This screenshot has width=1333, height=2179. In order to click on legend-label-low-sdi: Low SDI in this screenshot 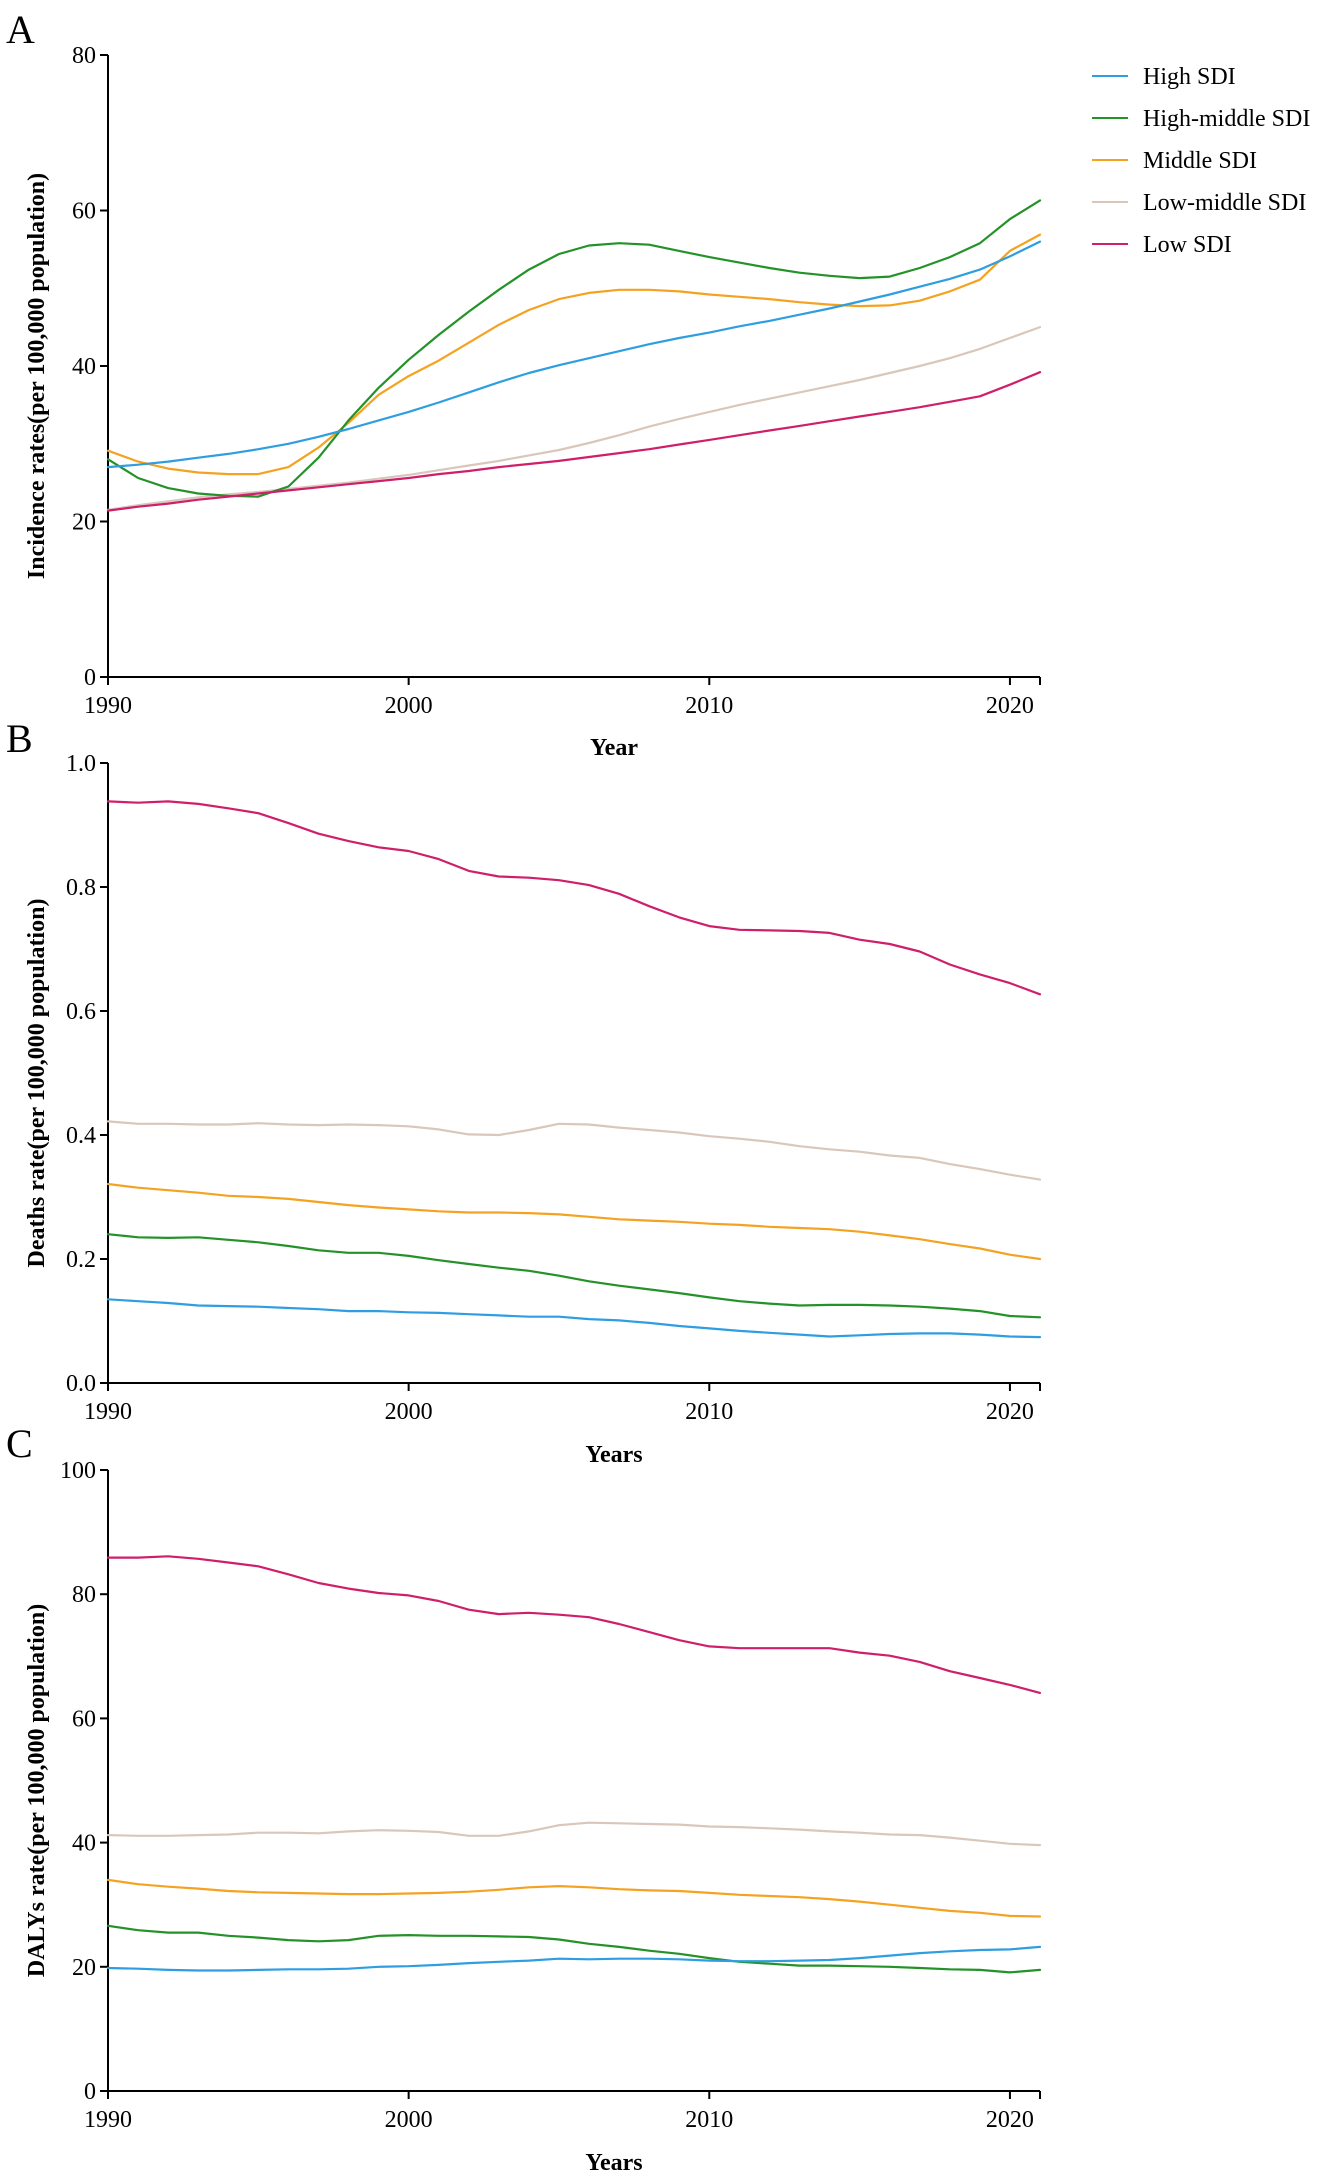, I will do `click(1187, 245)`.